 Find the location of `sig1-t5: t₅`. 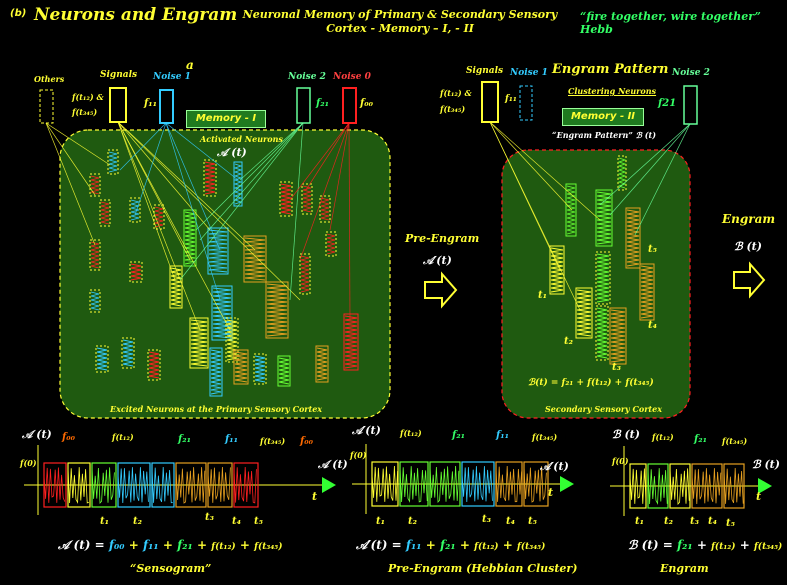

sig1-t5: t₅ is located at coordinates (258, 521).